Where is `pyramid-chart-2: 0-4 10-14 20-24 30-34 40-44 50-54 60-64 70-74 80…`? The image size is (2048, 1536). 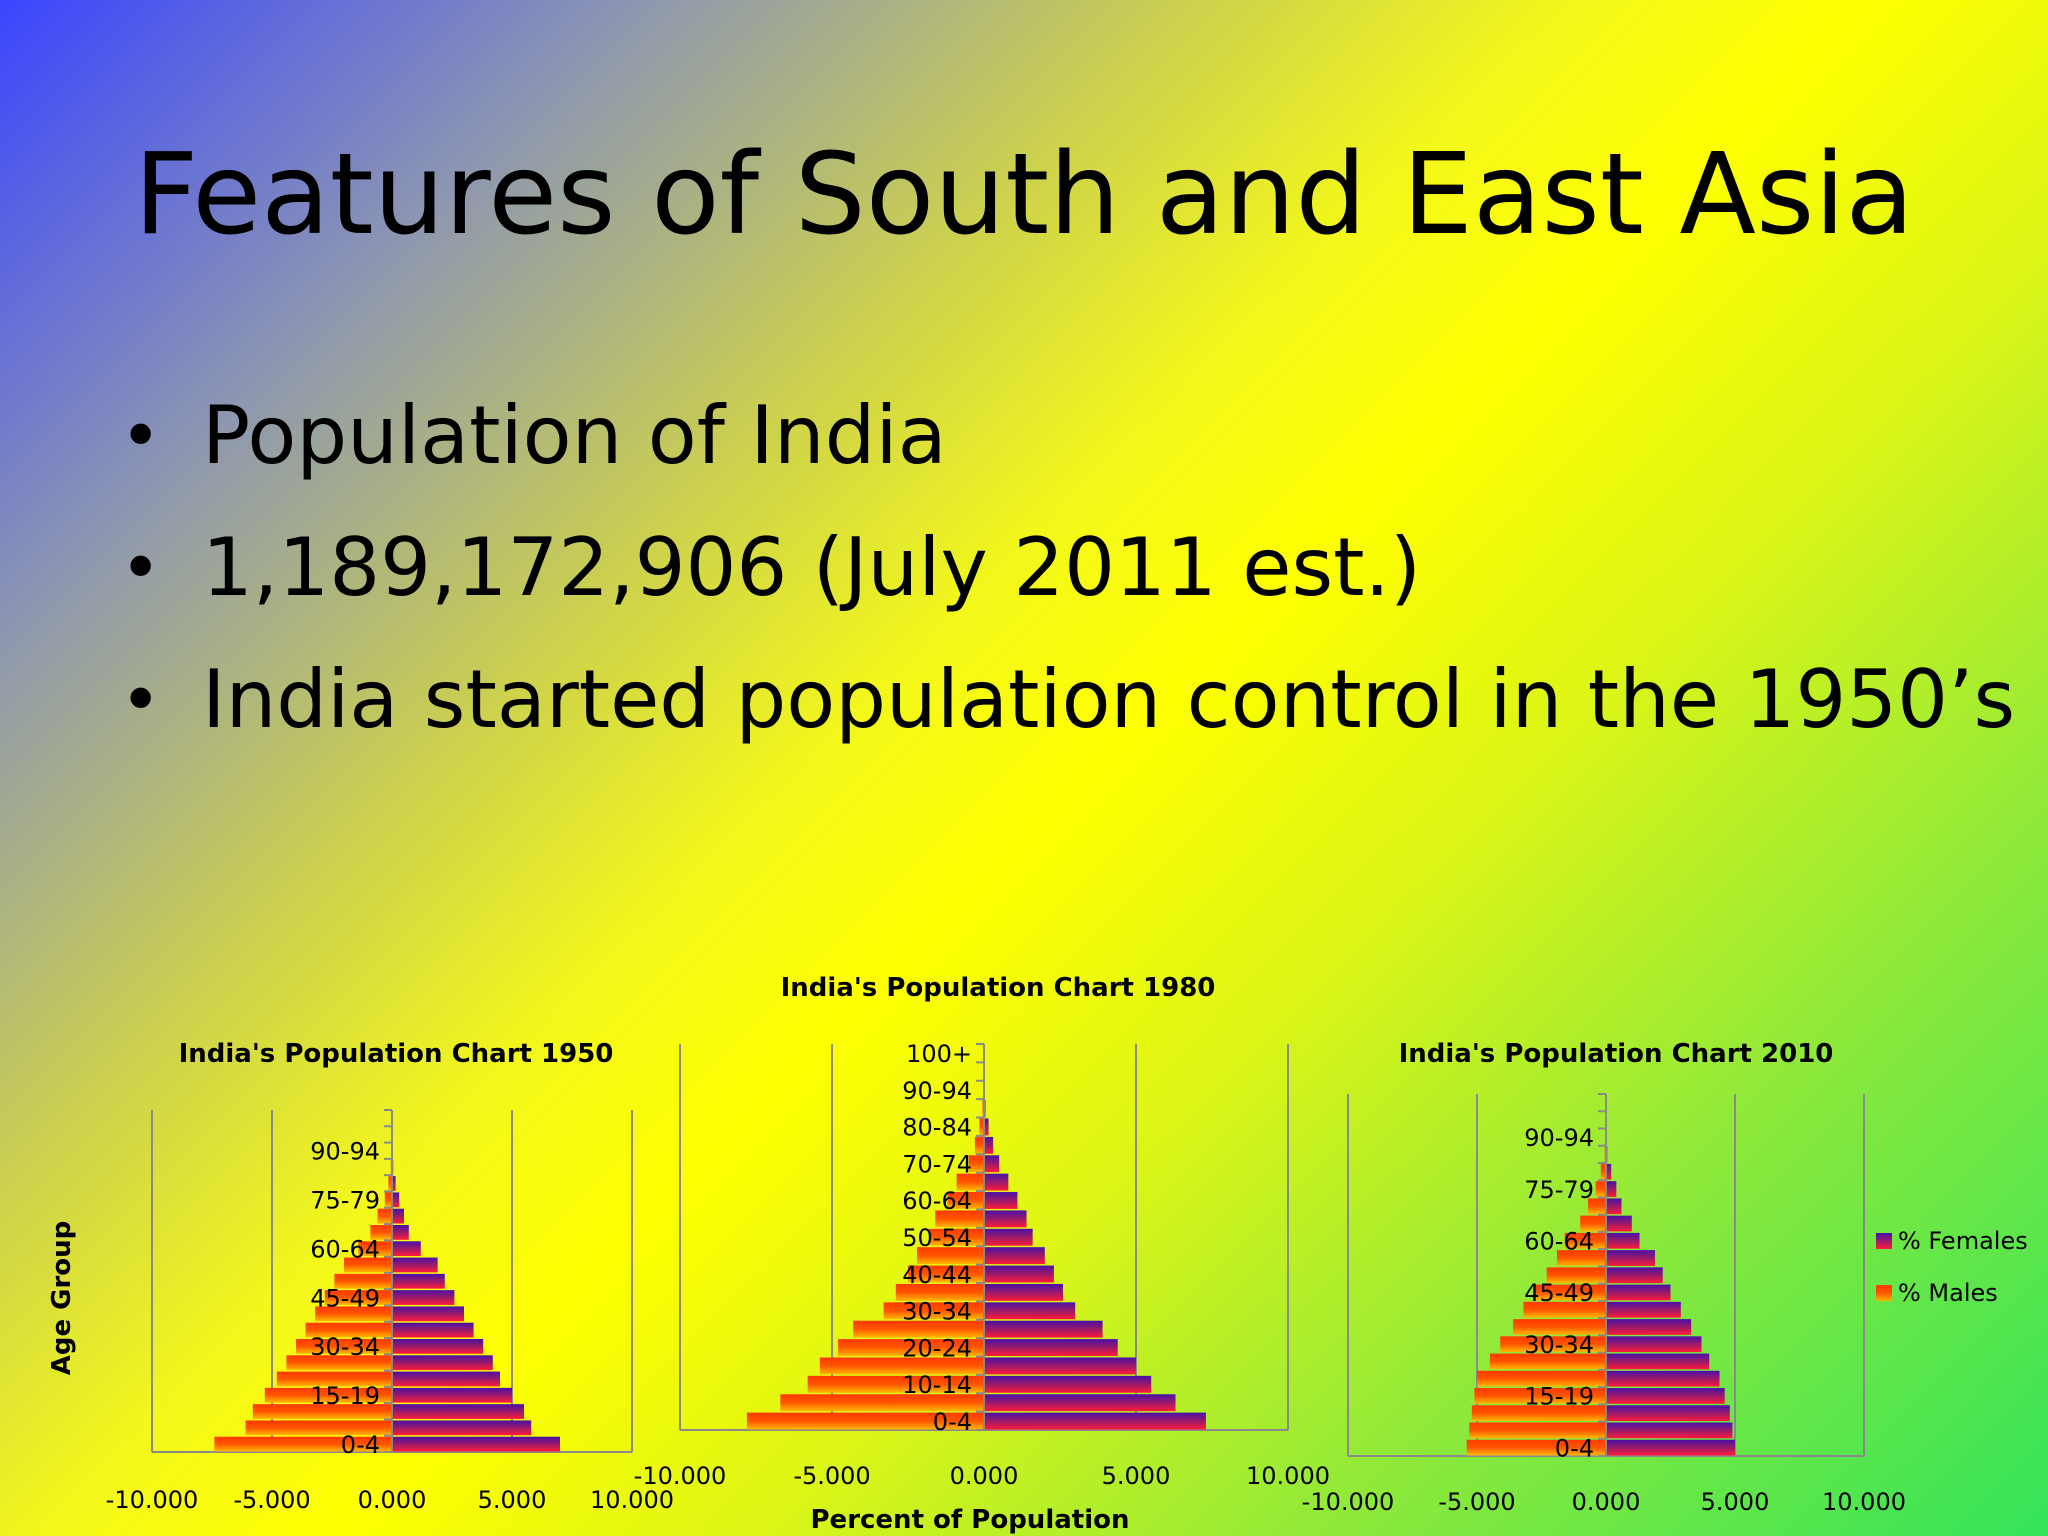
pyramid-chart-2: 0-4 10-14 20-24 30-34 40-44 50-54 60-64 70-74 80… is located at coordinates (982, 1254).